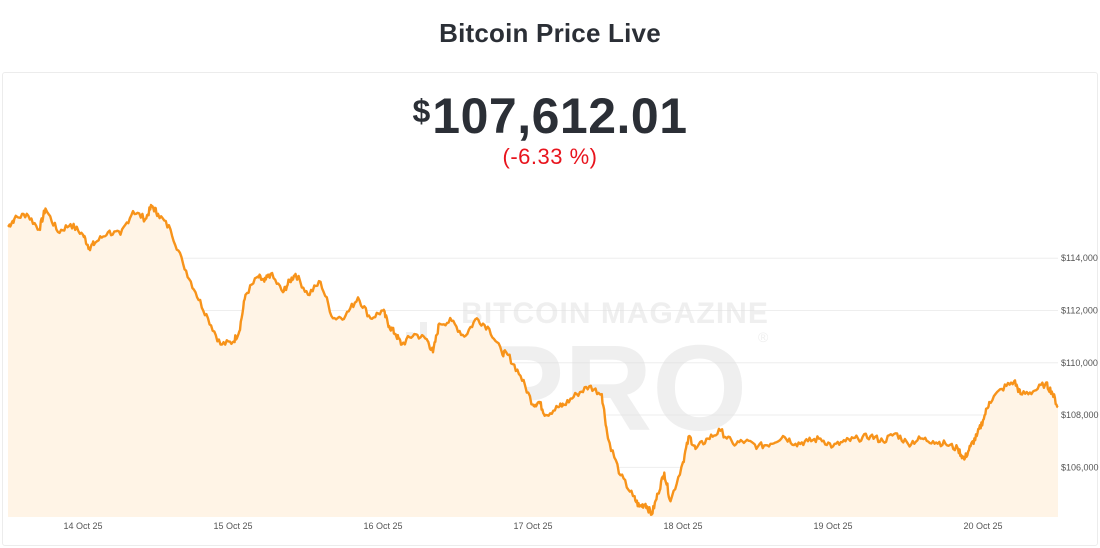 This screenshot has height=548, width=1100. I want to click on x-tick-label: 17 Oct 25, so click(532, 526).